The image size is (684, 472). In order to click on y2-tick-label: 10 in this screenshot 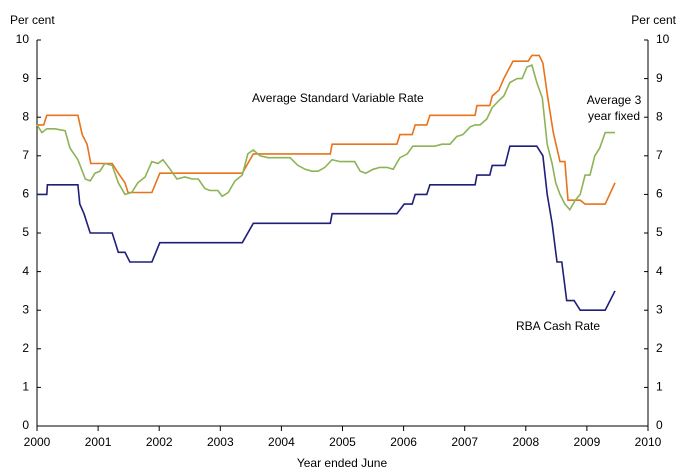, I will do `click(663, 39)`.